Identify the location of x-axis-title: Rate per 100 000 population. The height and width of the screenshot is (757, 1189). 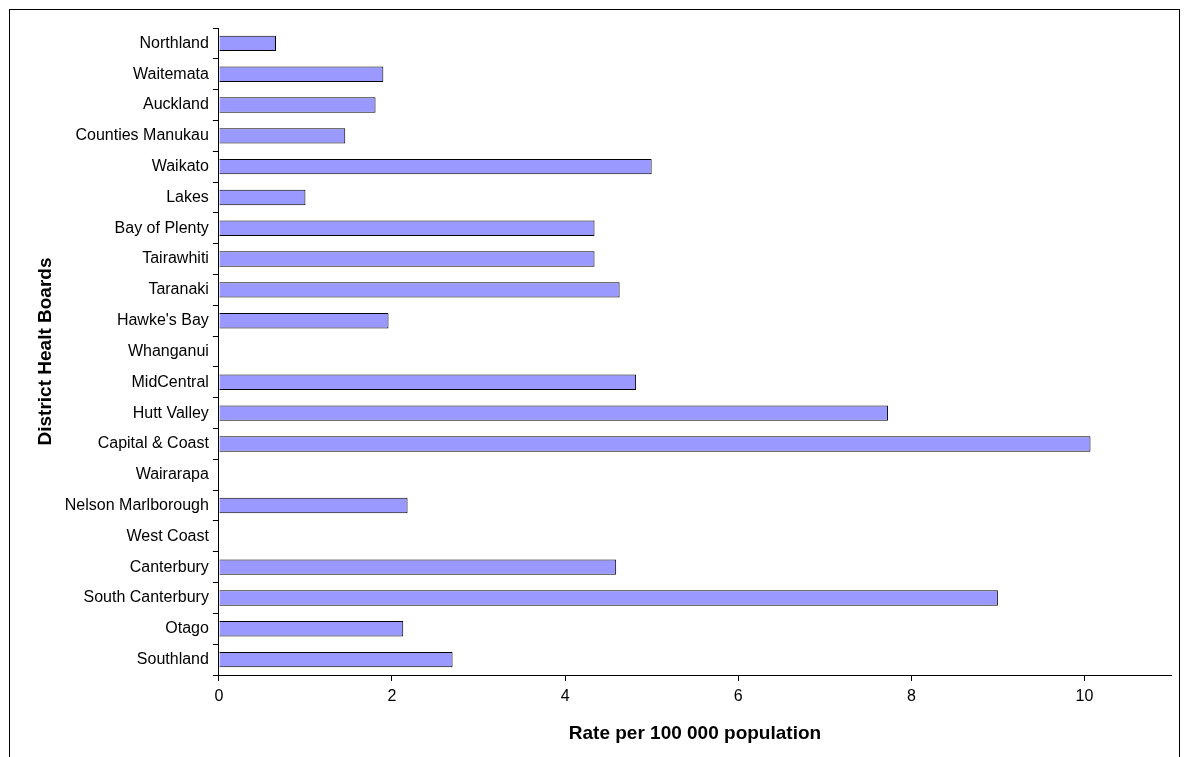
(695, 732).